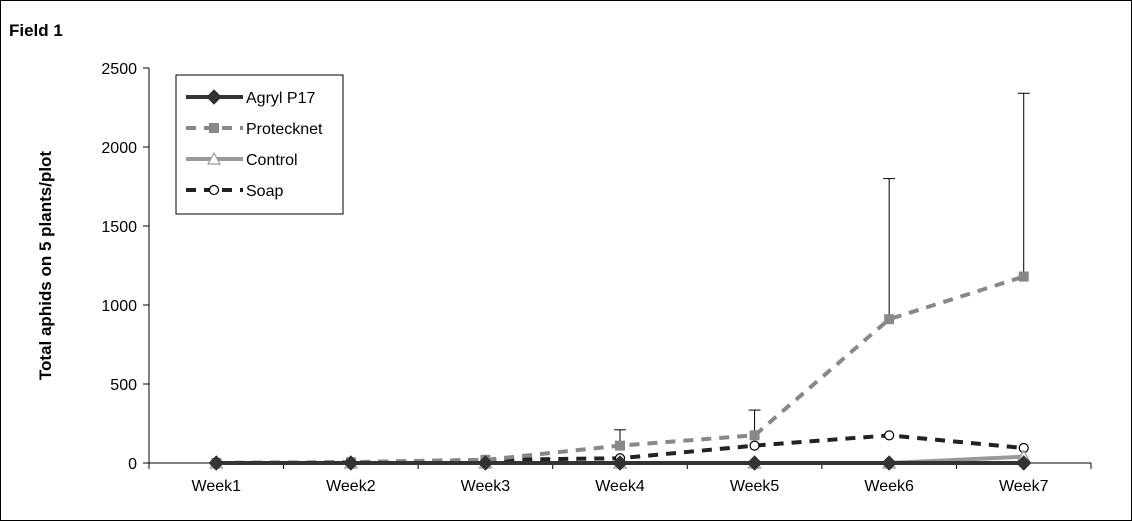 This screenshot has width=1132, height=521. Describe the element at coordinates (280, 98) in the screenshot. I see `legend-label: Agryl P17` at that location.